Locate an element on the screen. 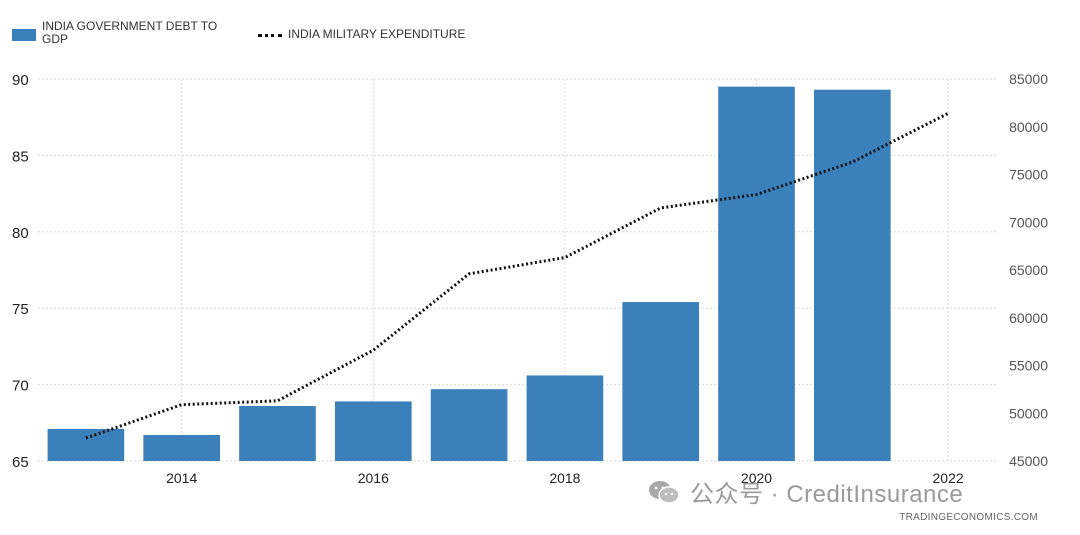 The image size is (1080, 535). x-axis: 2014 2016 2018 2020 2022 is located at coordinates (565, 478).